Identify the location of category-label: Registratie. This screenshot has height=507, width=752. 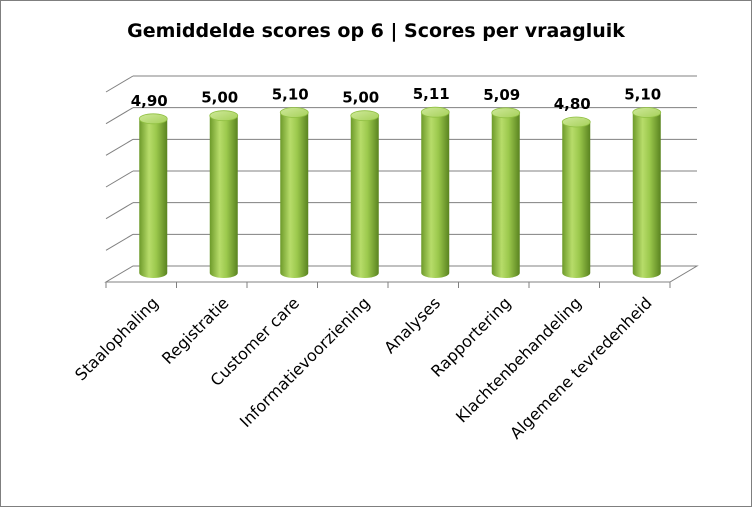
(195, 330).